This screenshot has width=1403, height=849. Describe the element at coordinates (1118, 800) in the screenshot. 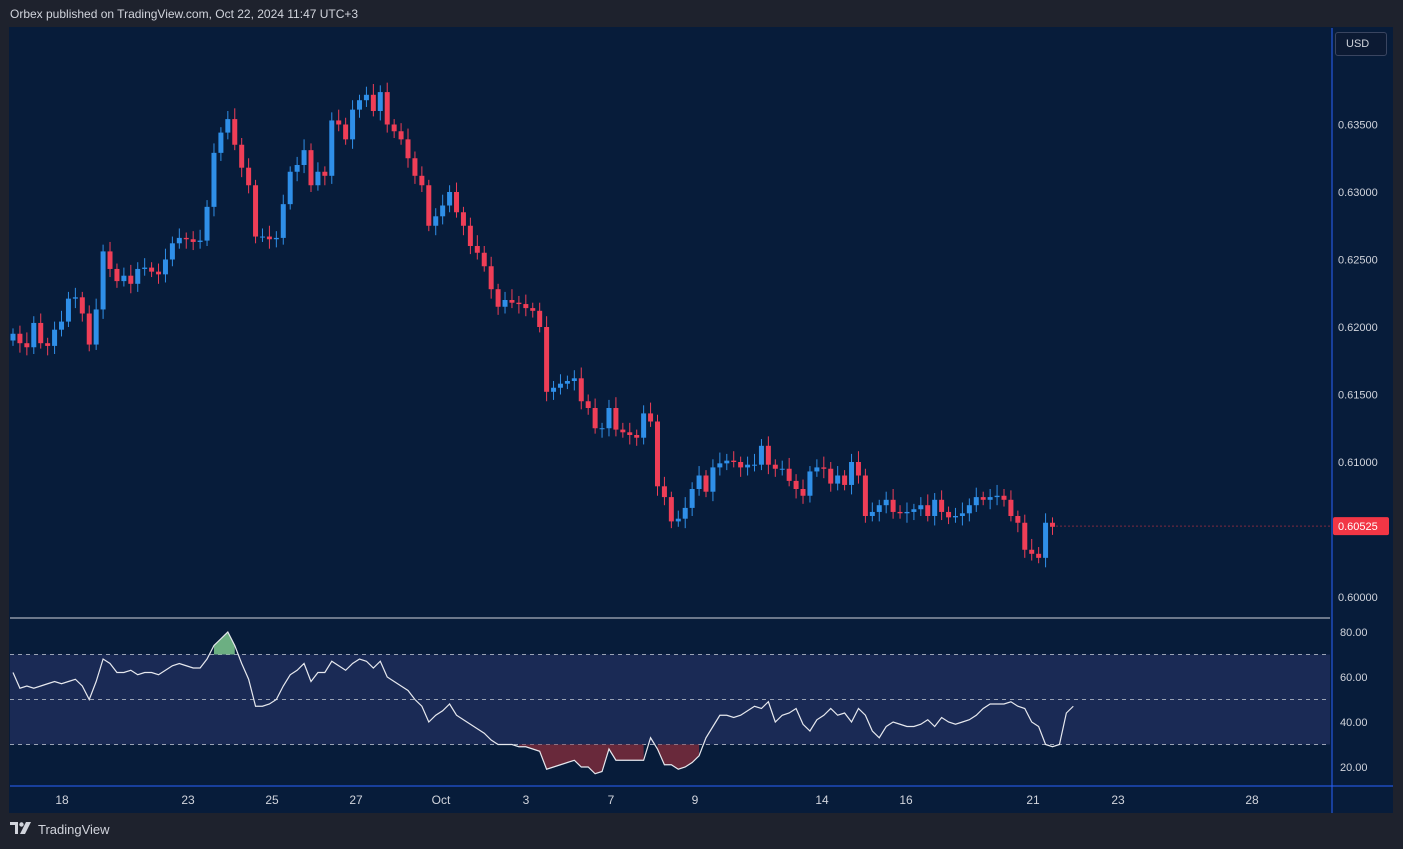

I see `time-tick-label: 23` at that location.